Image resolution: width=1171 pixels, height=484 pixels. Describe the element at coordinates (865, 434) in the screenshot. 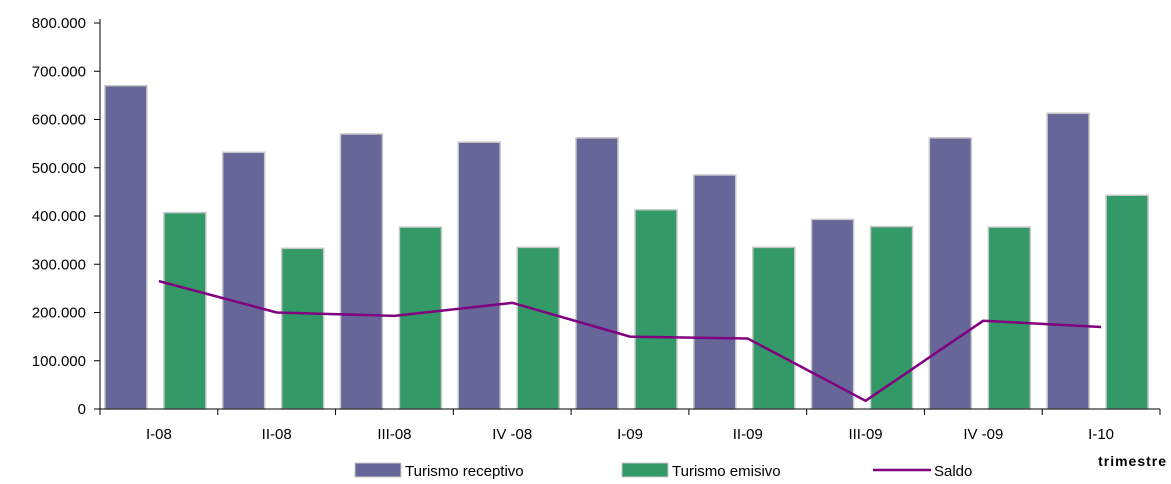

I see `x-tick-label-7: III-09` at that location.